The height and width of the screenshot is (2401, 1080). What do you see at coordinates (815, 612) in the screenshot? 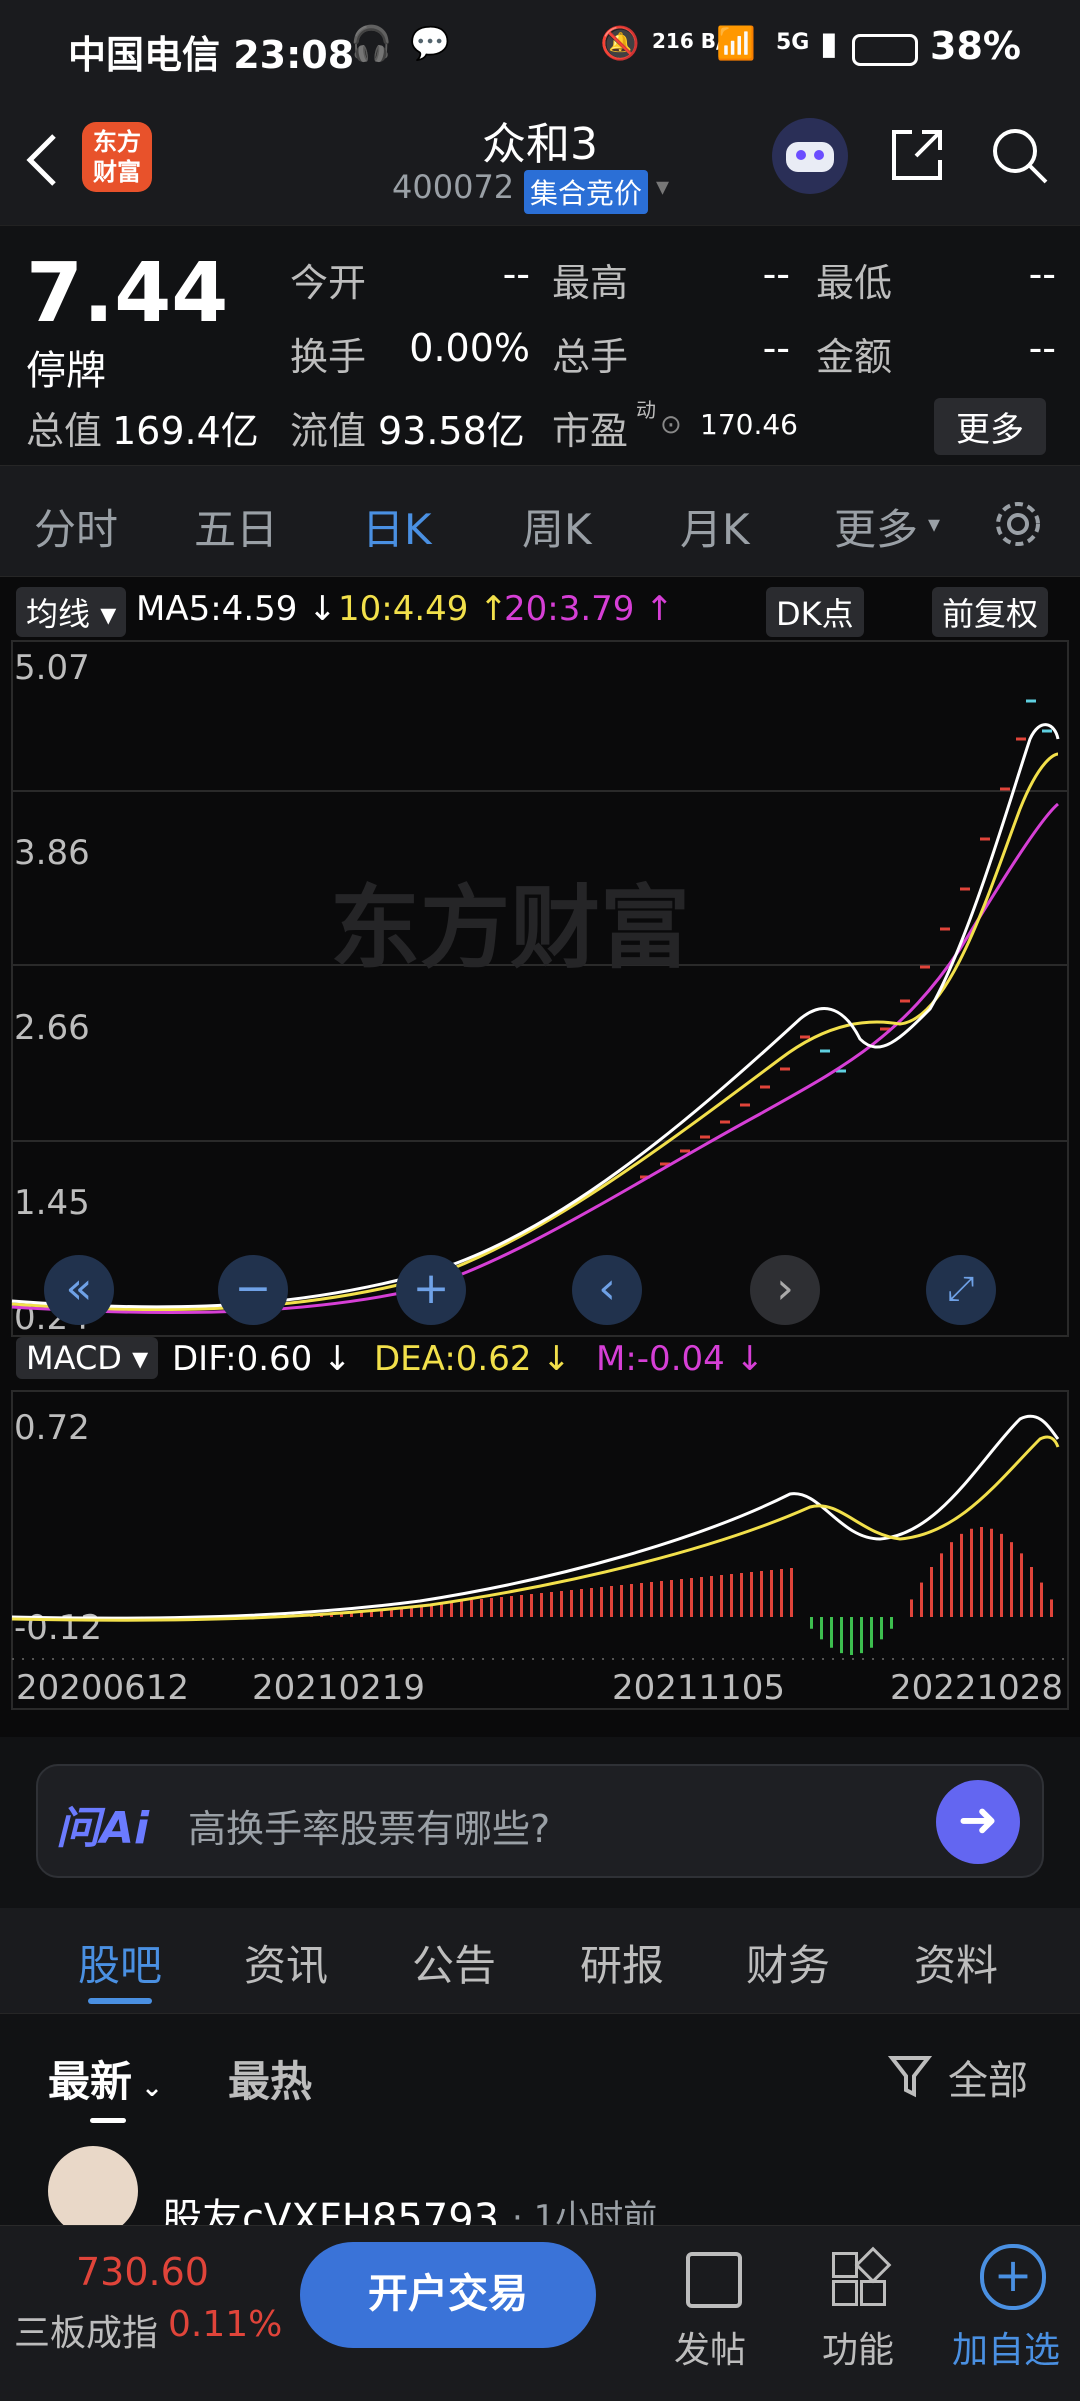
I see `dk-point-button: DK点` at bounding box center [815, 612].